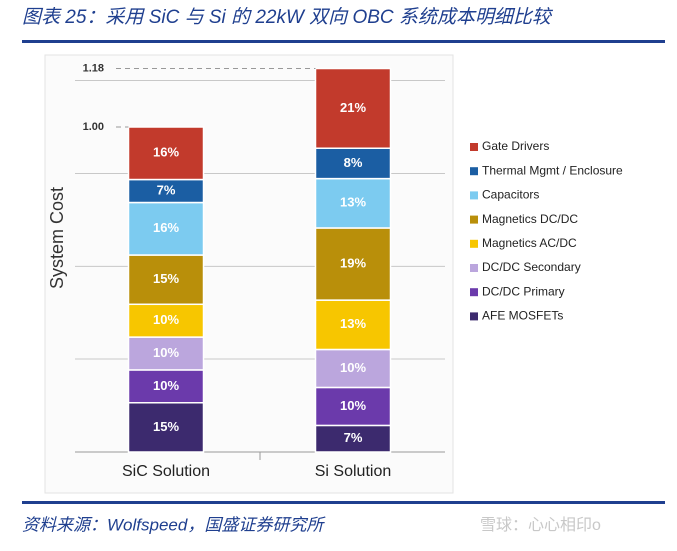  I want to click on title: 图表 25：采用 SiC 与 Si 的 22kW 双向 OBC 系统成本明细比较, so click(288, 17).